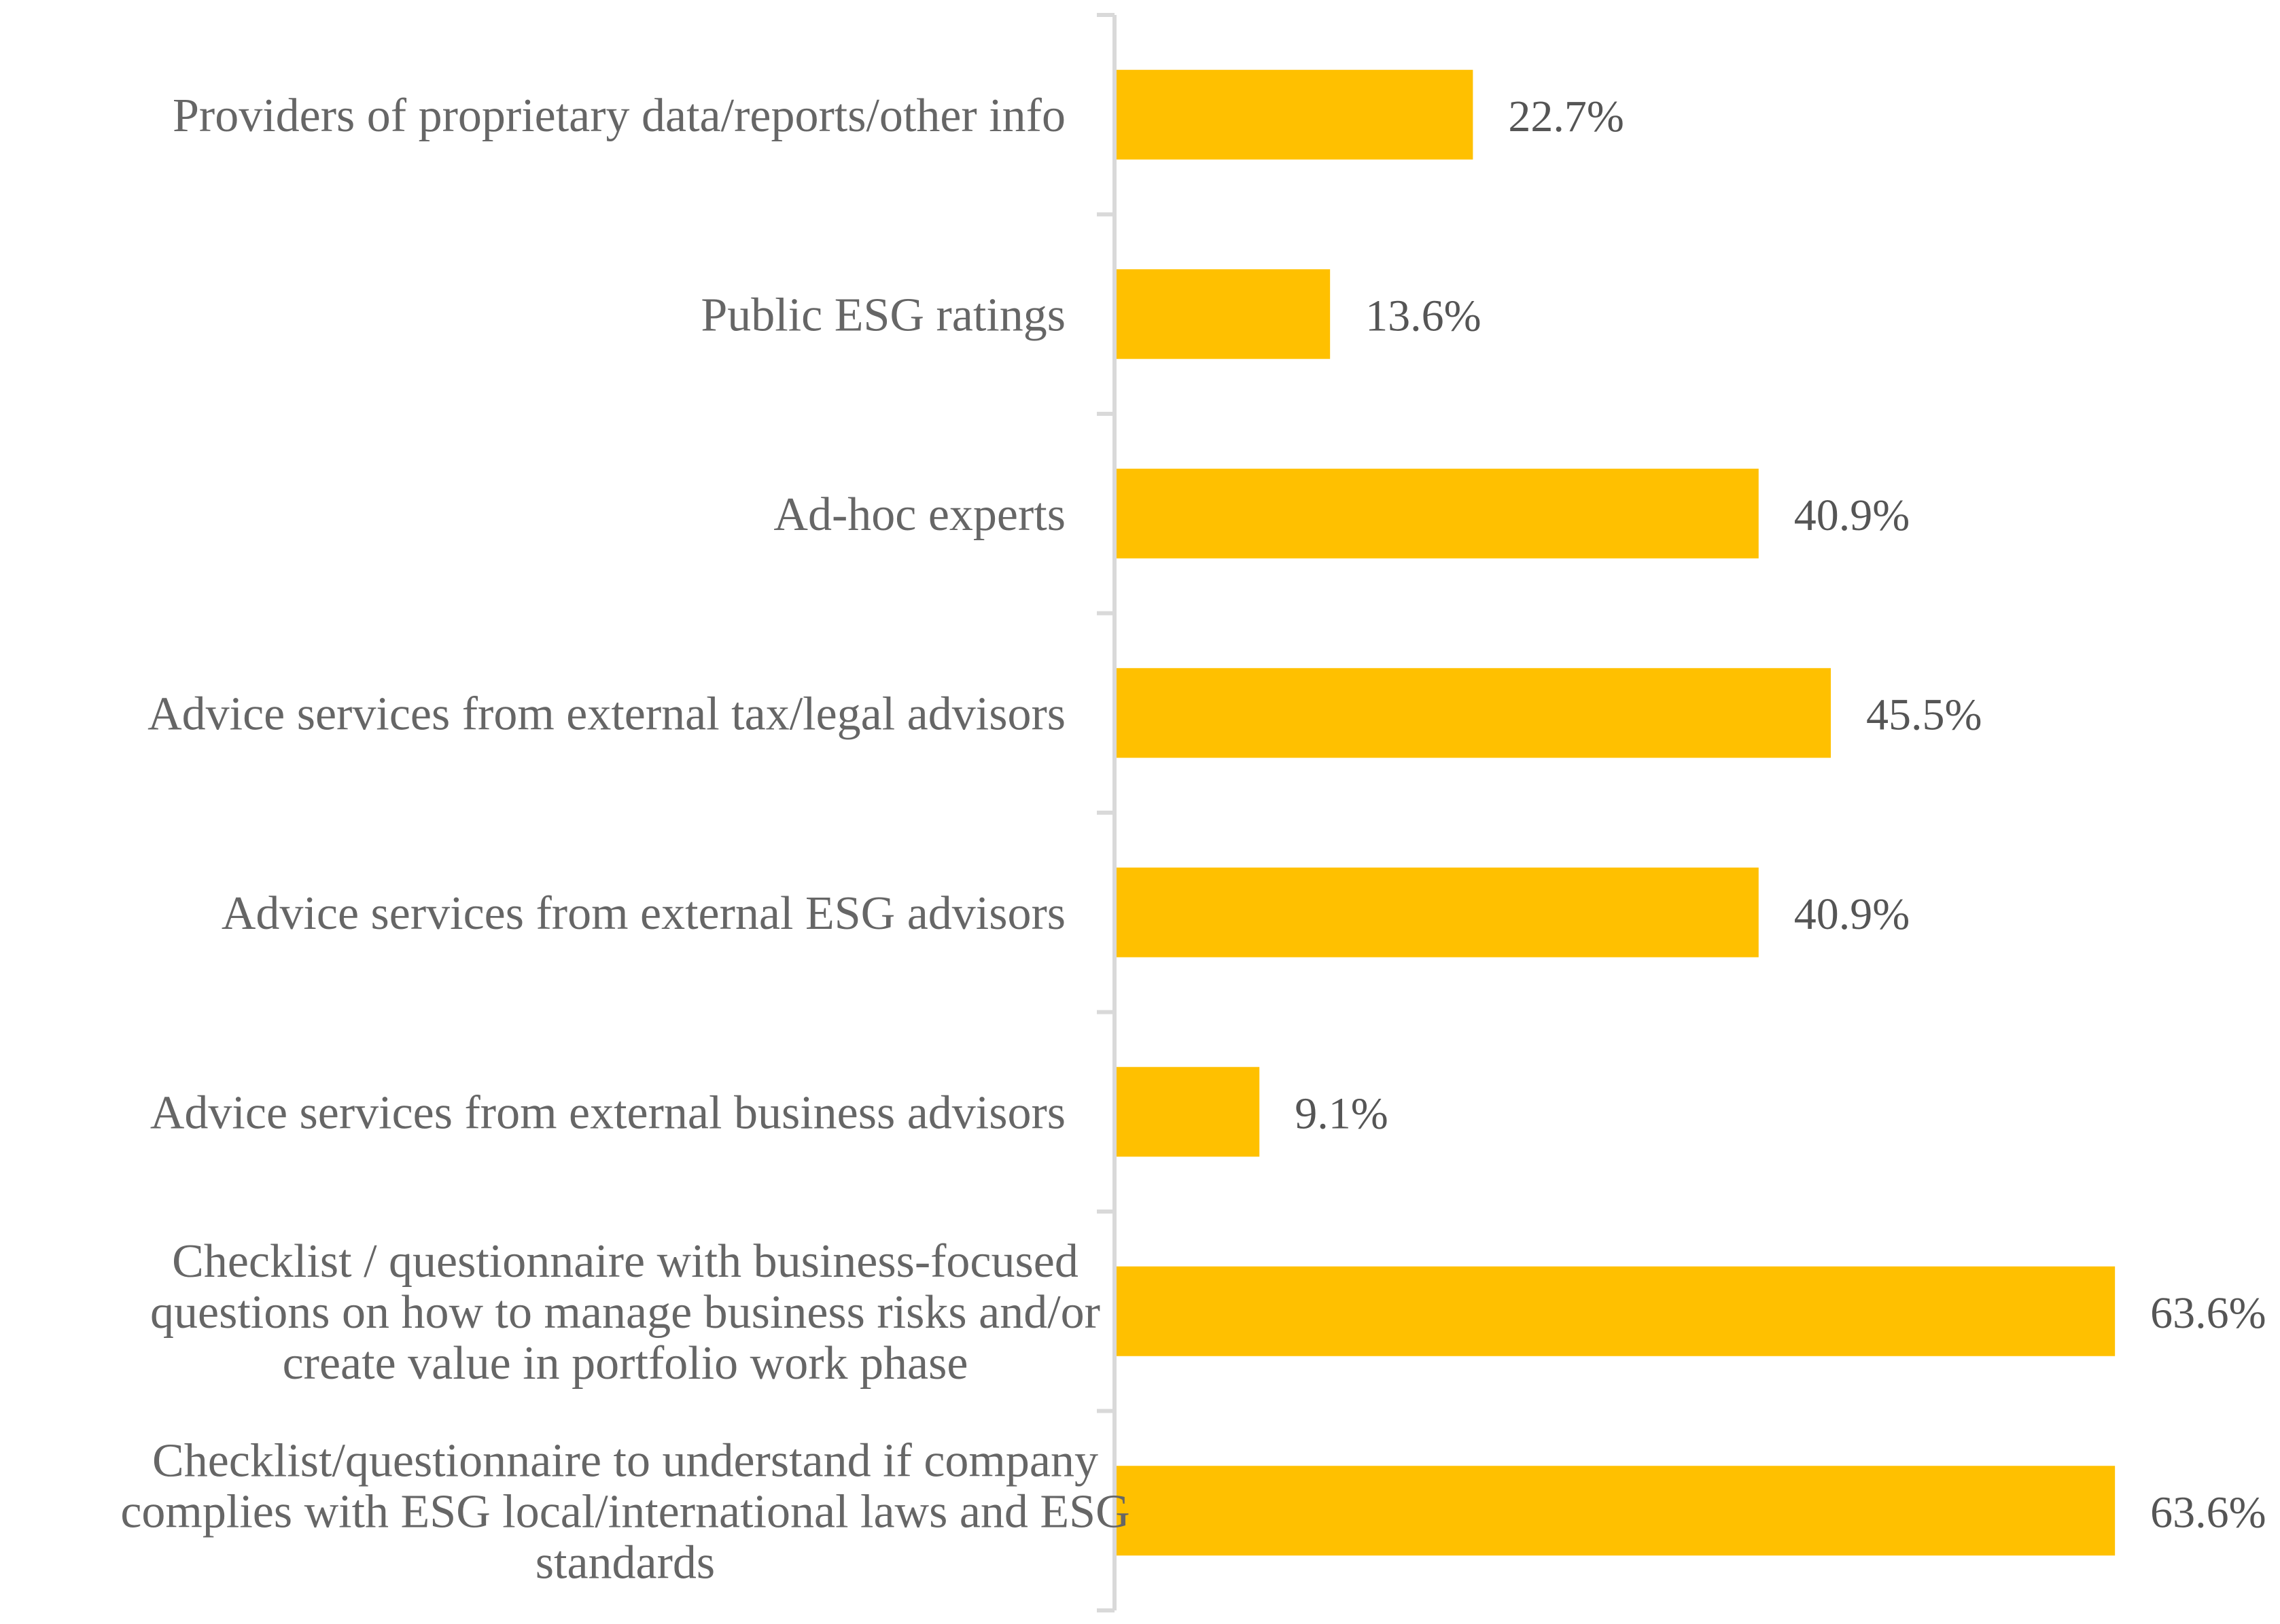  What do you see at coordinates (1342, 1113) in the screenshot?
I see `data-label: 9.1%` at bounding box center [1342, 1113].